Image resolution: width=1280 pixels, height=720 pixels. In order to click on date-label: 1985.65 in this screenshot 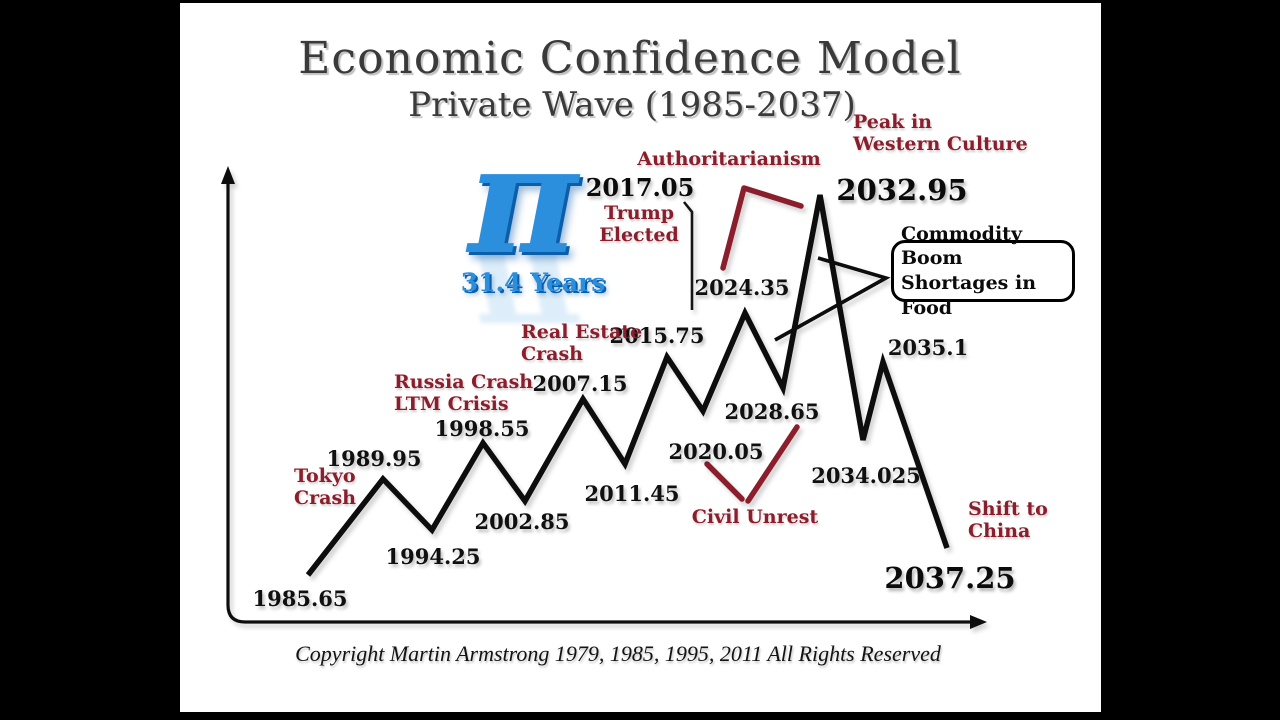, I will do `click(300, 598)`.